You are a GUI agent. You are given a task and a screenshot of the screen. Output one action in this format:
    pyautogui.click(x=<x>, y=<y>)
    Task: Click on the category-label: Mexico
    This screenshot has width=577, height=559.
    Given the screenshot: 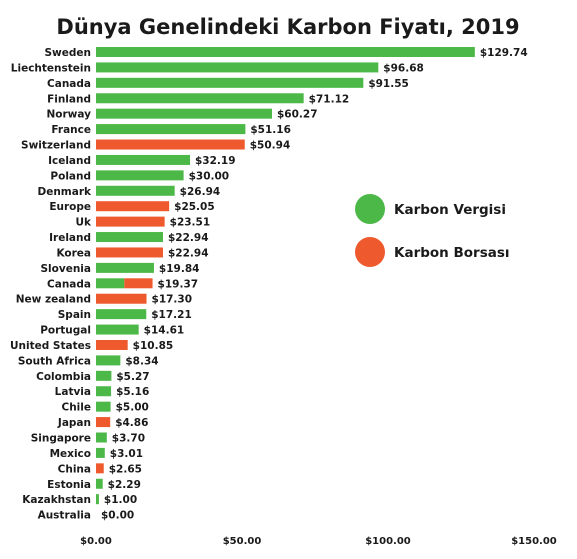 What is the action you would take?
    pyautogui.click(x=70, y=454)
    